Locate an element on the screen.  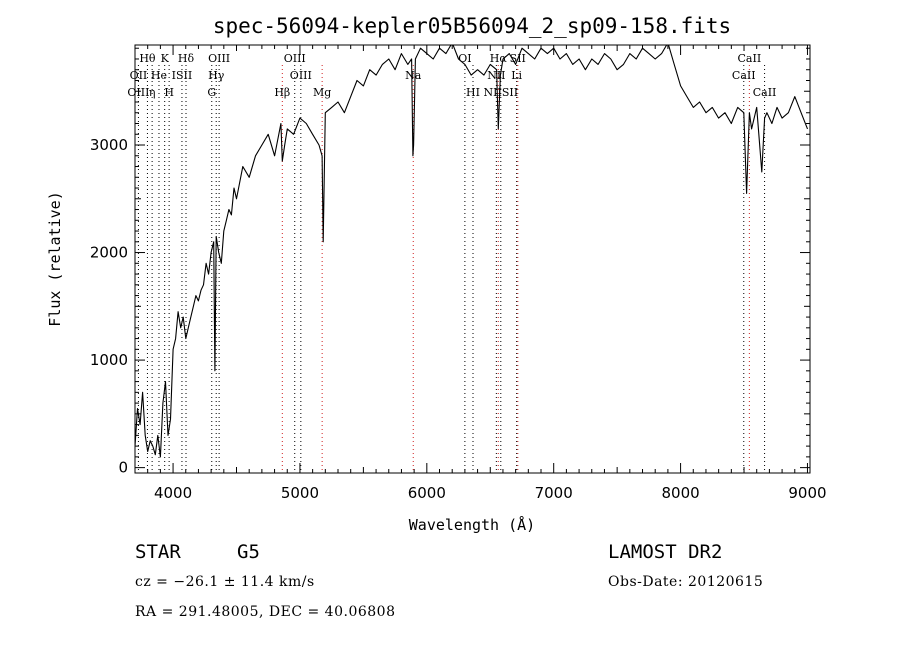
line-label: η is located at coordinates (152, 92).